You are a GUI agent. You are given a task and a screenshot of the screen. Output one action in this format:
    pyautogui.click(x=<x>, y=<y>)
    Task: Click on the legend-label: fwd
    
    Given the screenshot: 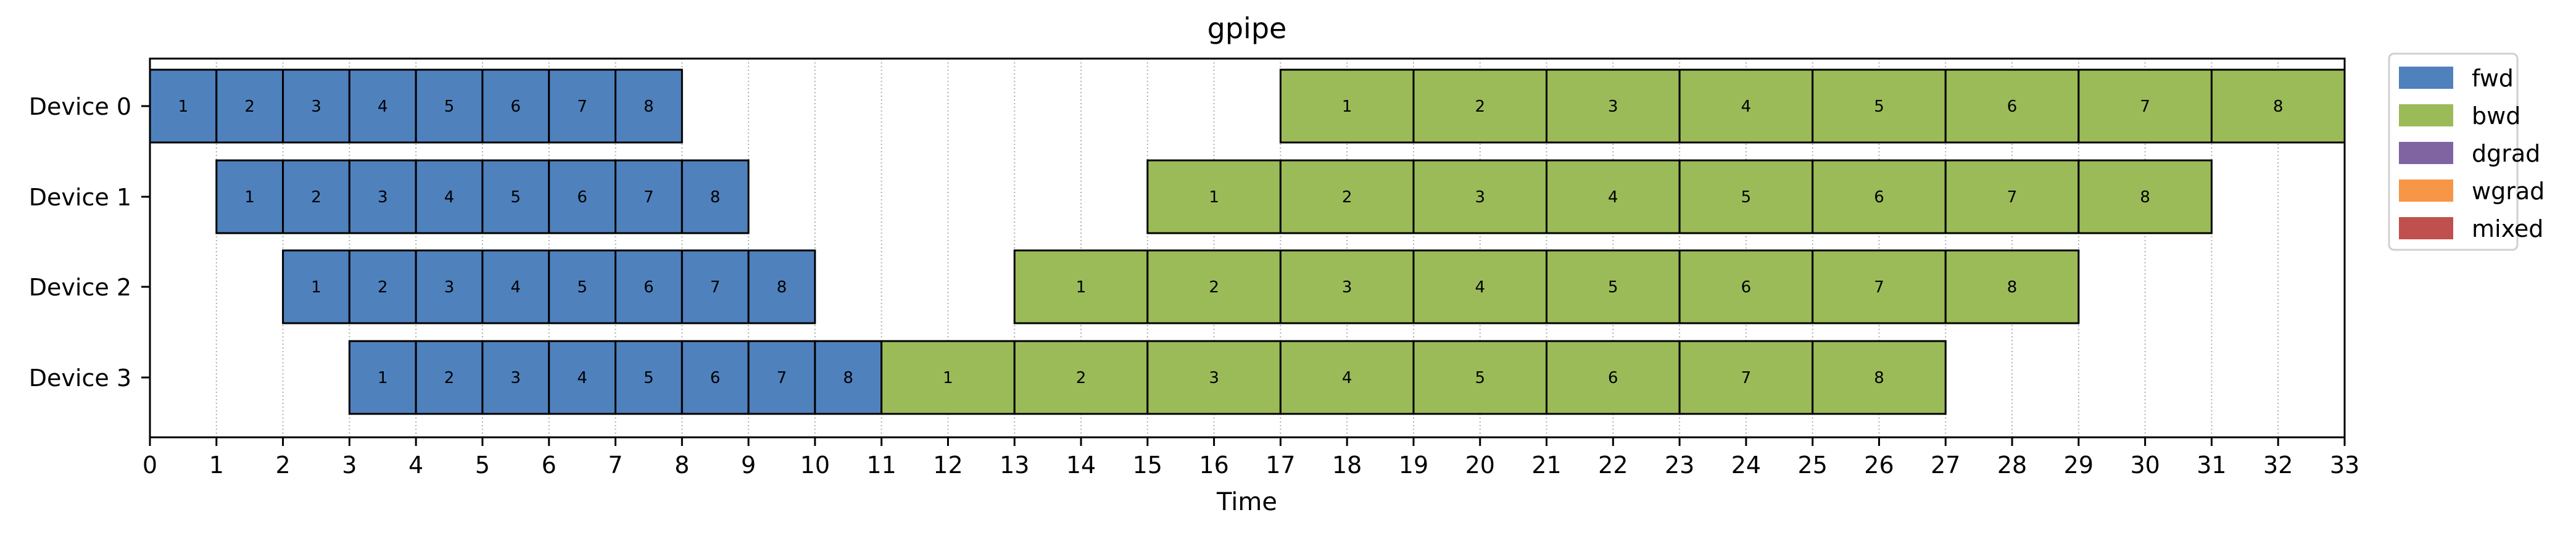 What is the action you would take?
    pyautogui.click(x=2493, y=78)
    